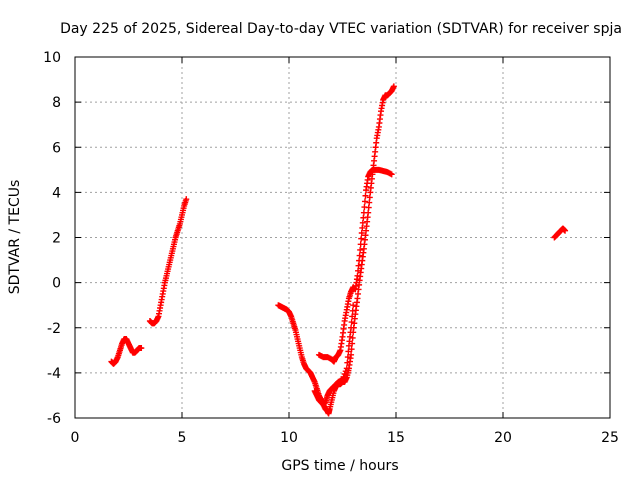 This screenshot has width=640, height=480. I want to click on y-tick-label: -6, so click(54, 419).